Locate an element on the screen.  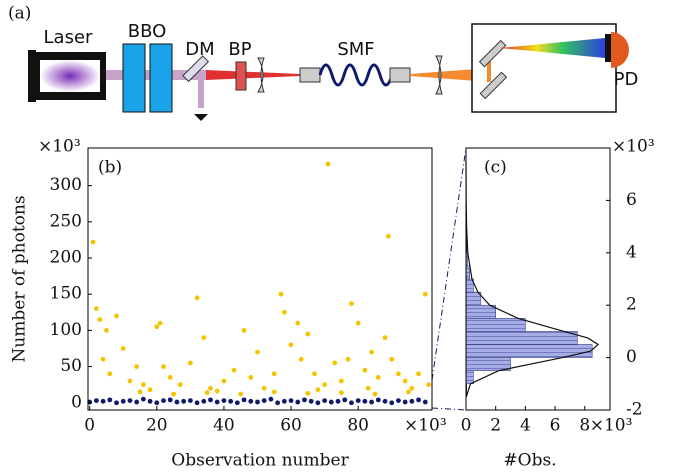
panel-label: (a) is located at coordinates (19, 14).